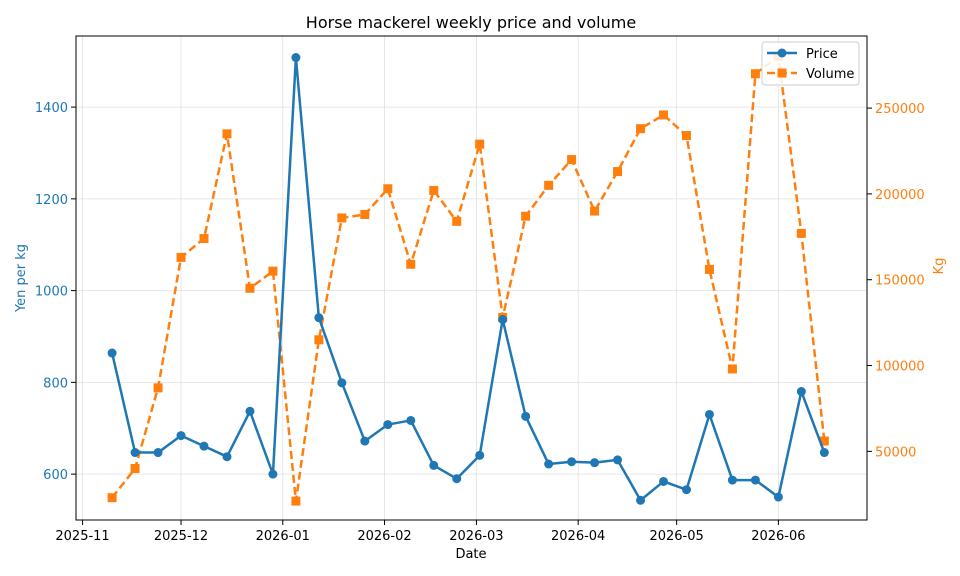 Image resolution: width=960 pixels, height=576 pixels. I want to click on x-tick-label: 2026-04, so click(578, 536).